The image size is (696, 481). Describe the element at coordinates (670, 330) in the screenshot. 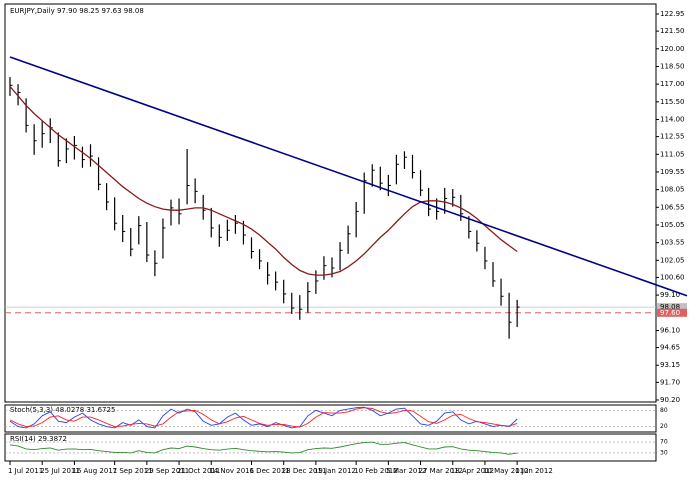

I see `y-tick-label: 96.10` at that location.